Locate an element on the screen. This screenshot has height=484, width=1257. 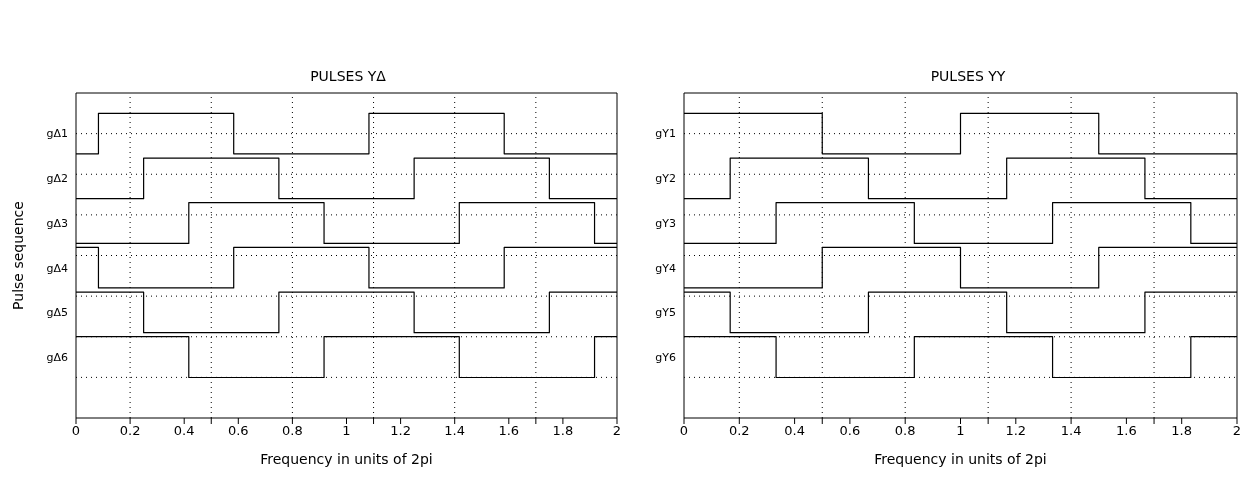
series-label: gY2 is located at coordinates (665, 179).